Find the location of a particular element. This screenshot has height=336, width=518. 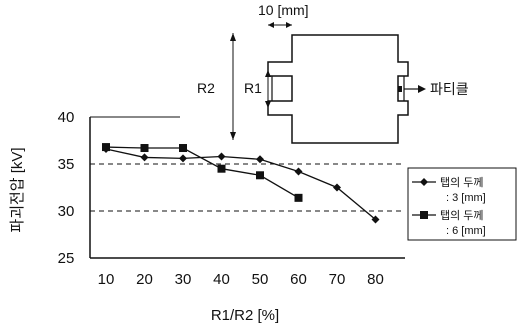

tip-label: 파티클 is located at coordinates (449, 89).